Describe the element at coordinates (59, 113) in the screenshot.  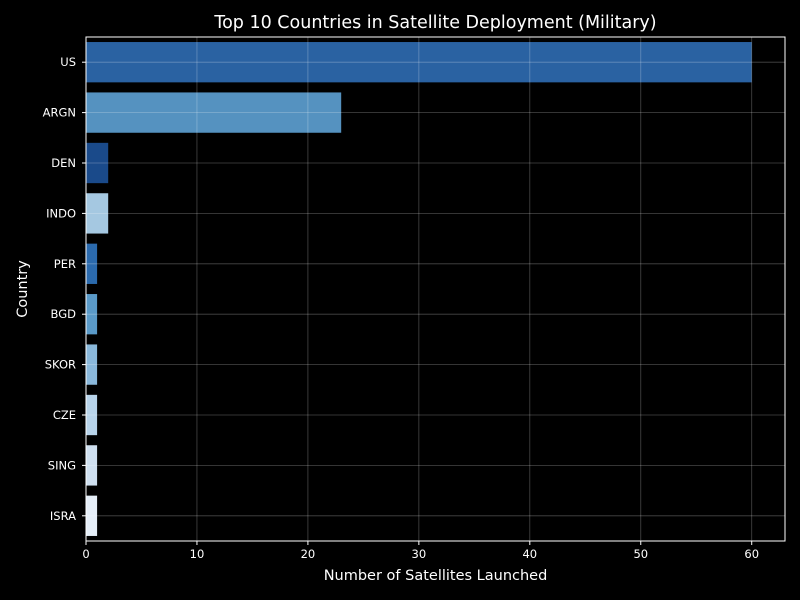
I see `y-tick-label: ARGN` at that location.